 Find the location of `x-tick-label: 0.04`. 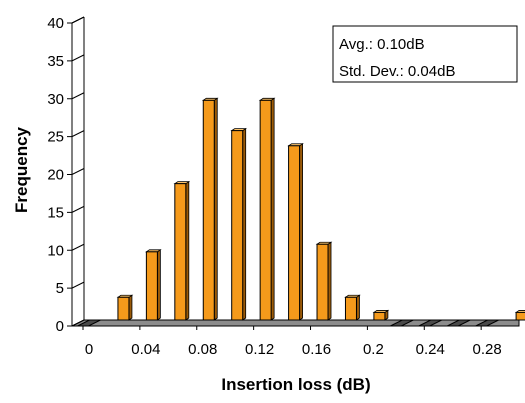

x-tick-label: 0.04 is located at coordinates (145, 349).